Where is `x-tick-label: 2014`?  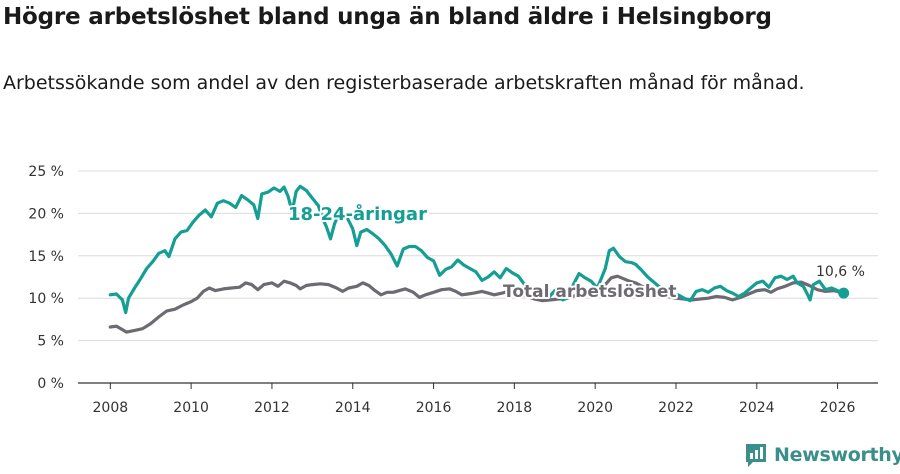 x-tick-label: 2014 is located at coordinates (353, 408).